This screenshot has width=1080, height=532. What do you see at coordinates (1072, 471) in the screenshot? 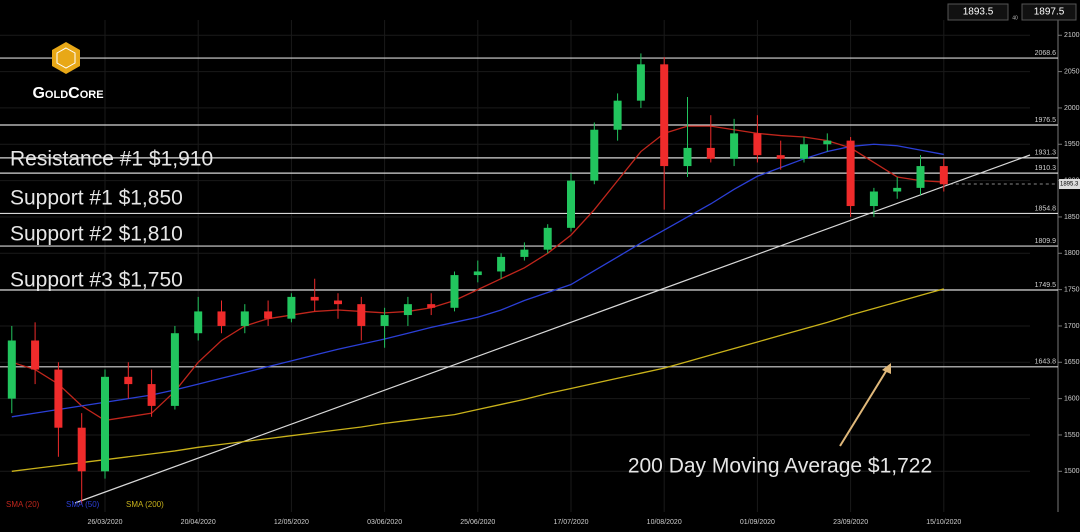
I see `y-tick-label: 1500.0` at bounding box center [1072, 471].